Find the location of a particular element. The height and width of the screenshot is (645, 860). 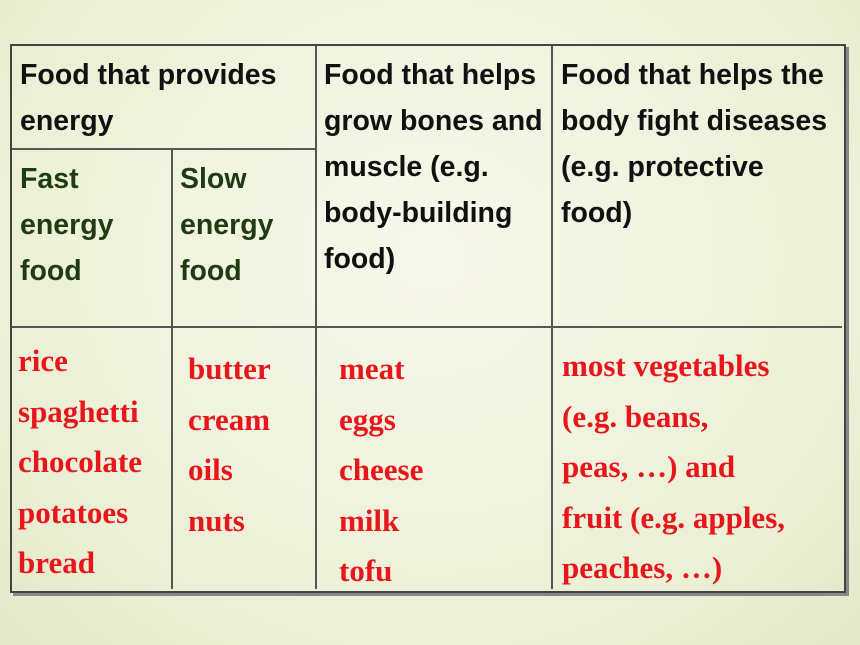

food-item: cheese is located at coordinates (381, 469).